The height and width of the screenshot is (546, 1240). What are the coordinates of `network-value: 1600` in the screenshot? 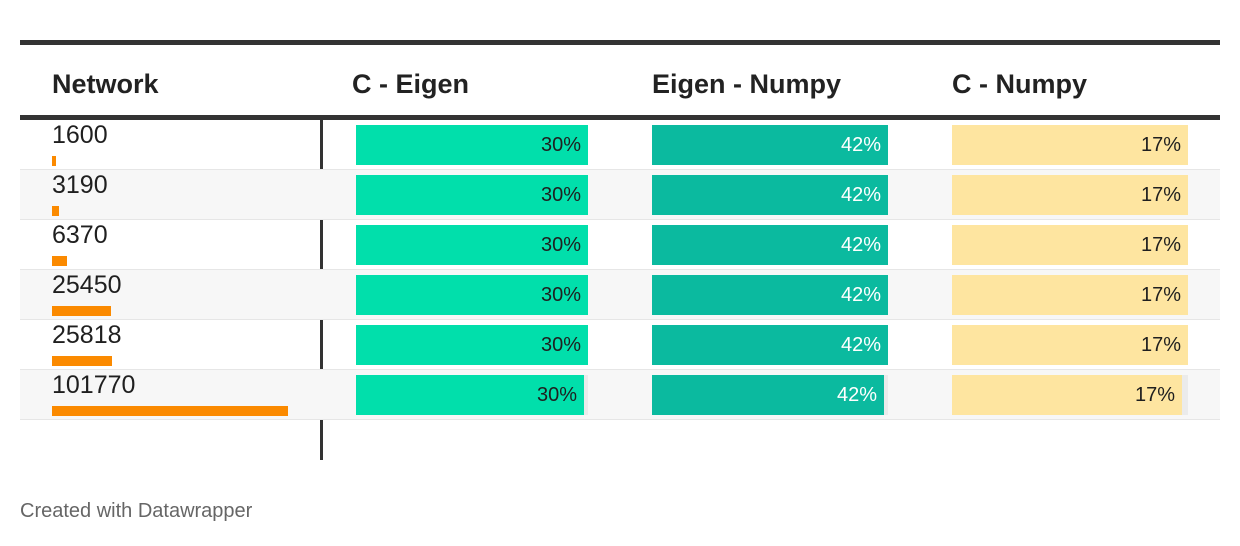 It's located at (80, 135).